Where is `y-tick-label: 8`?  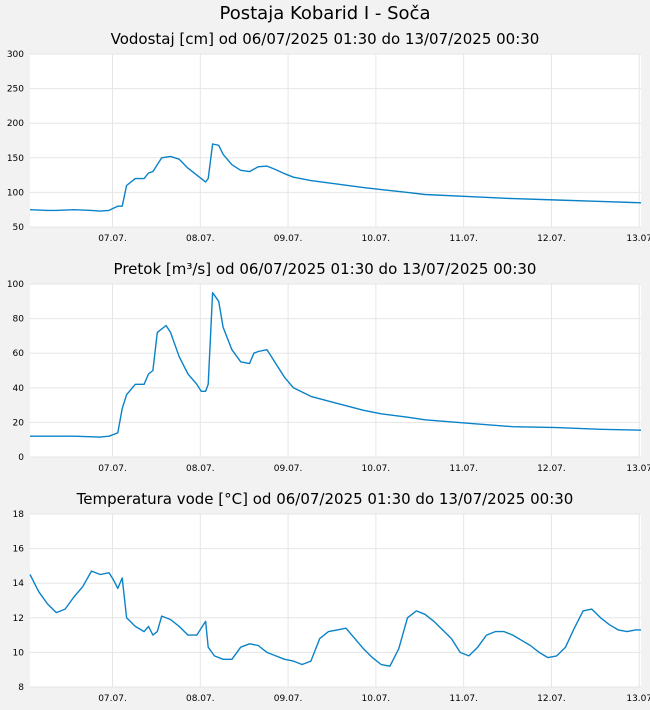
y-tick-label: 8 is located at coordinates (21, 688).